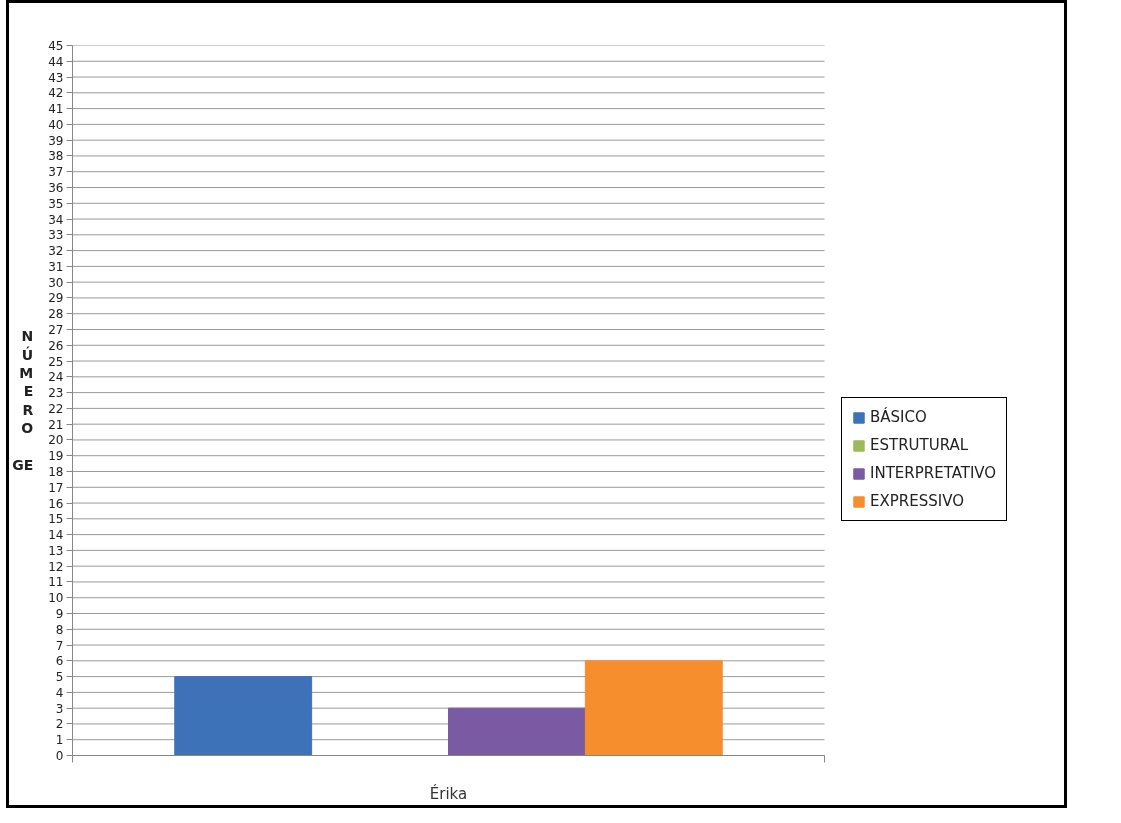 The height and width of the screenshot is (823, 1121). Describe the element at coordinates (59, 724) in the screenshot. I see `y-tick-label: 2` at that location.